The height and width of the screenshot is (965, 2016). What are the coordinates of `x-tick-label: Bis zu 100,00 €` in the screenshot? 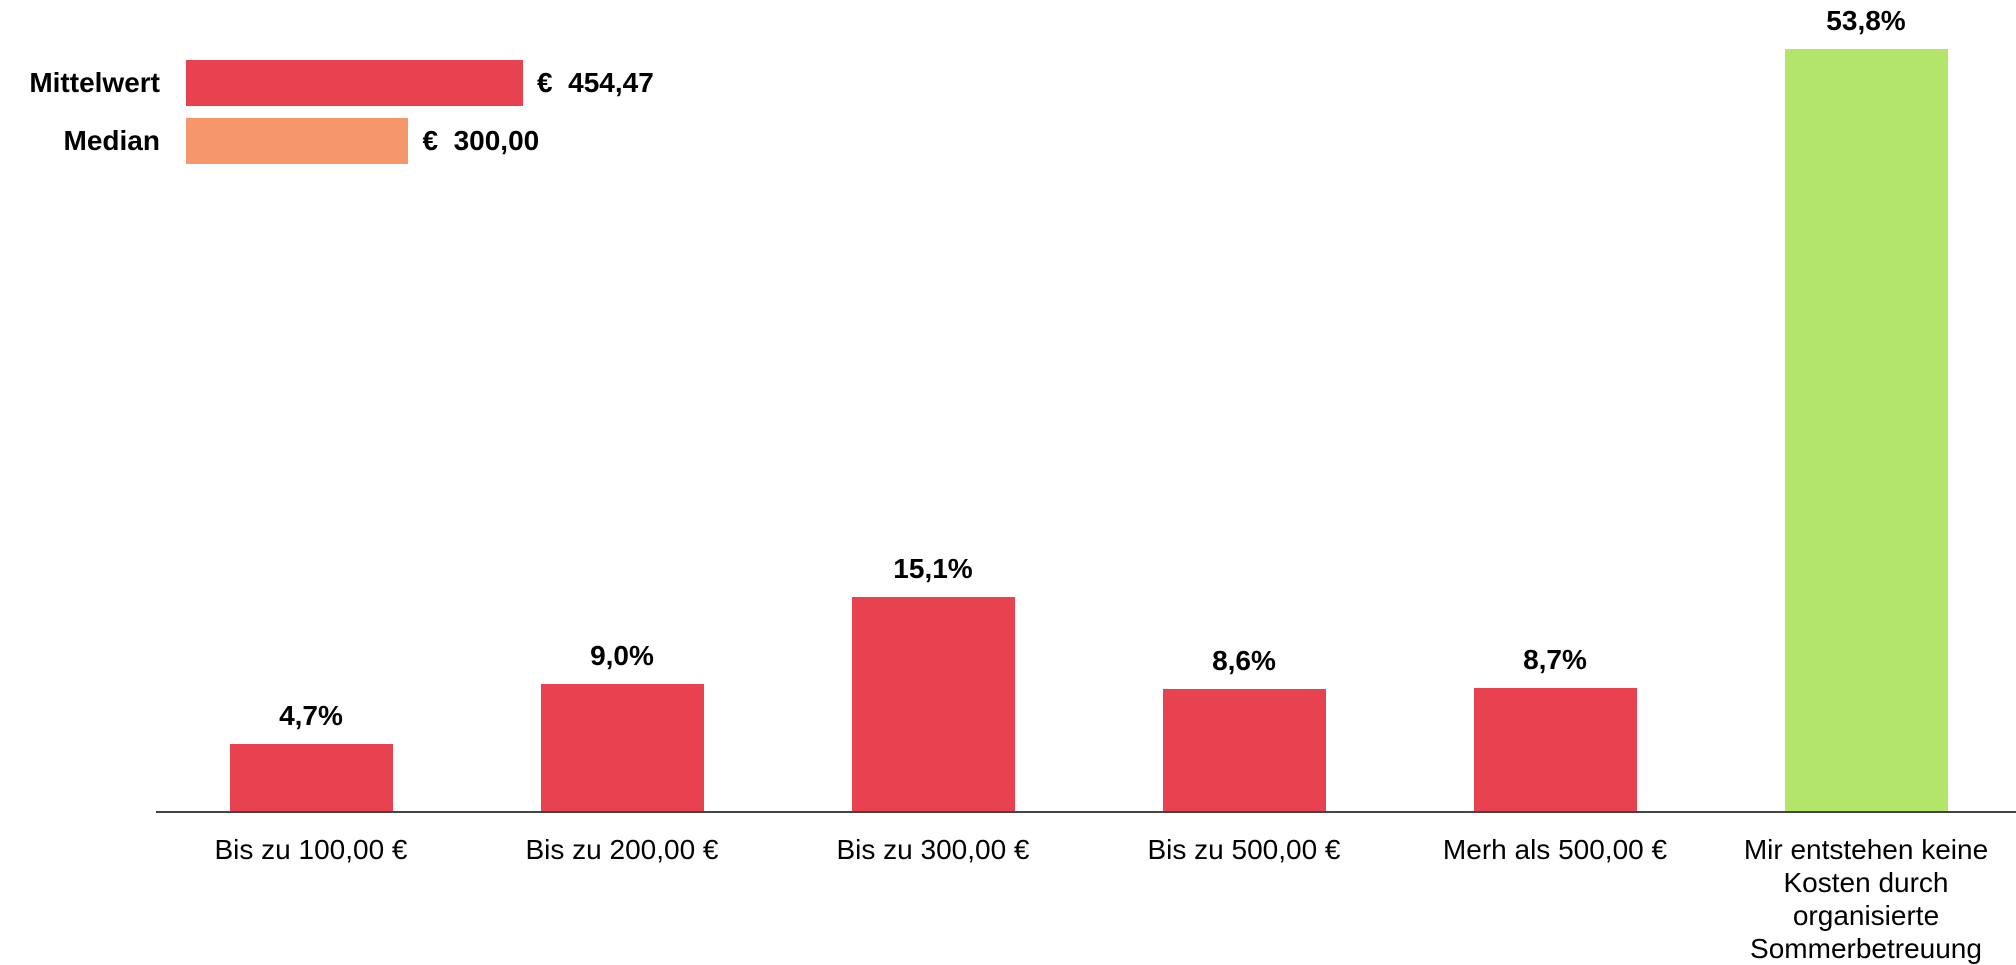 It's located at (311, 849).